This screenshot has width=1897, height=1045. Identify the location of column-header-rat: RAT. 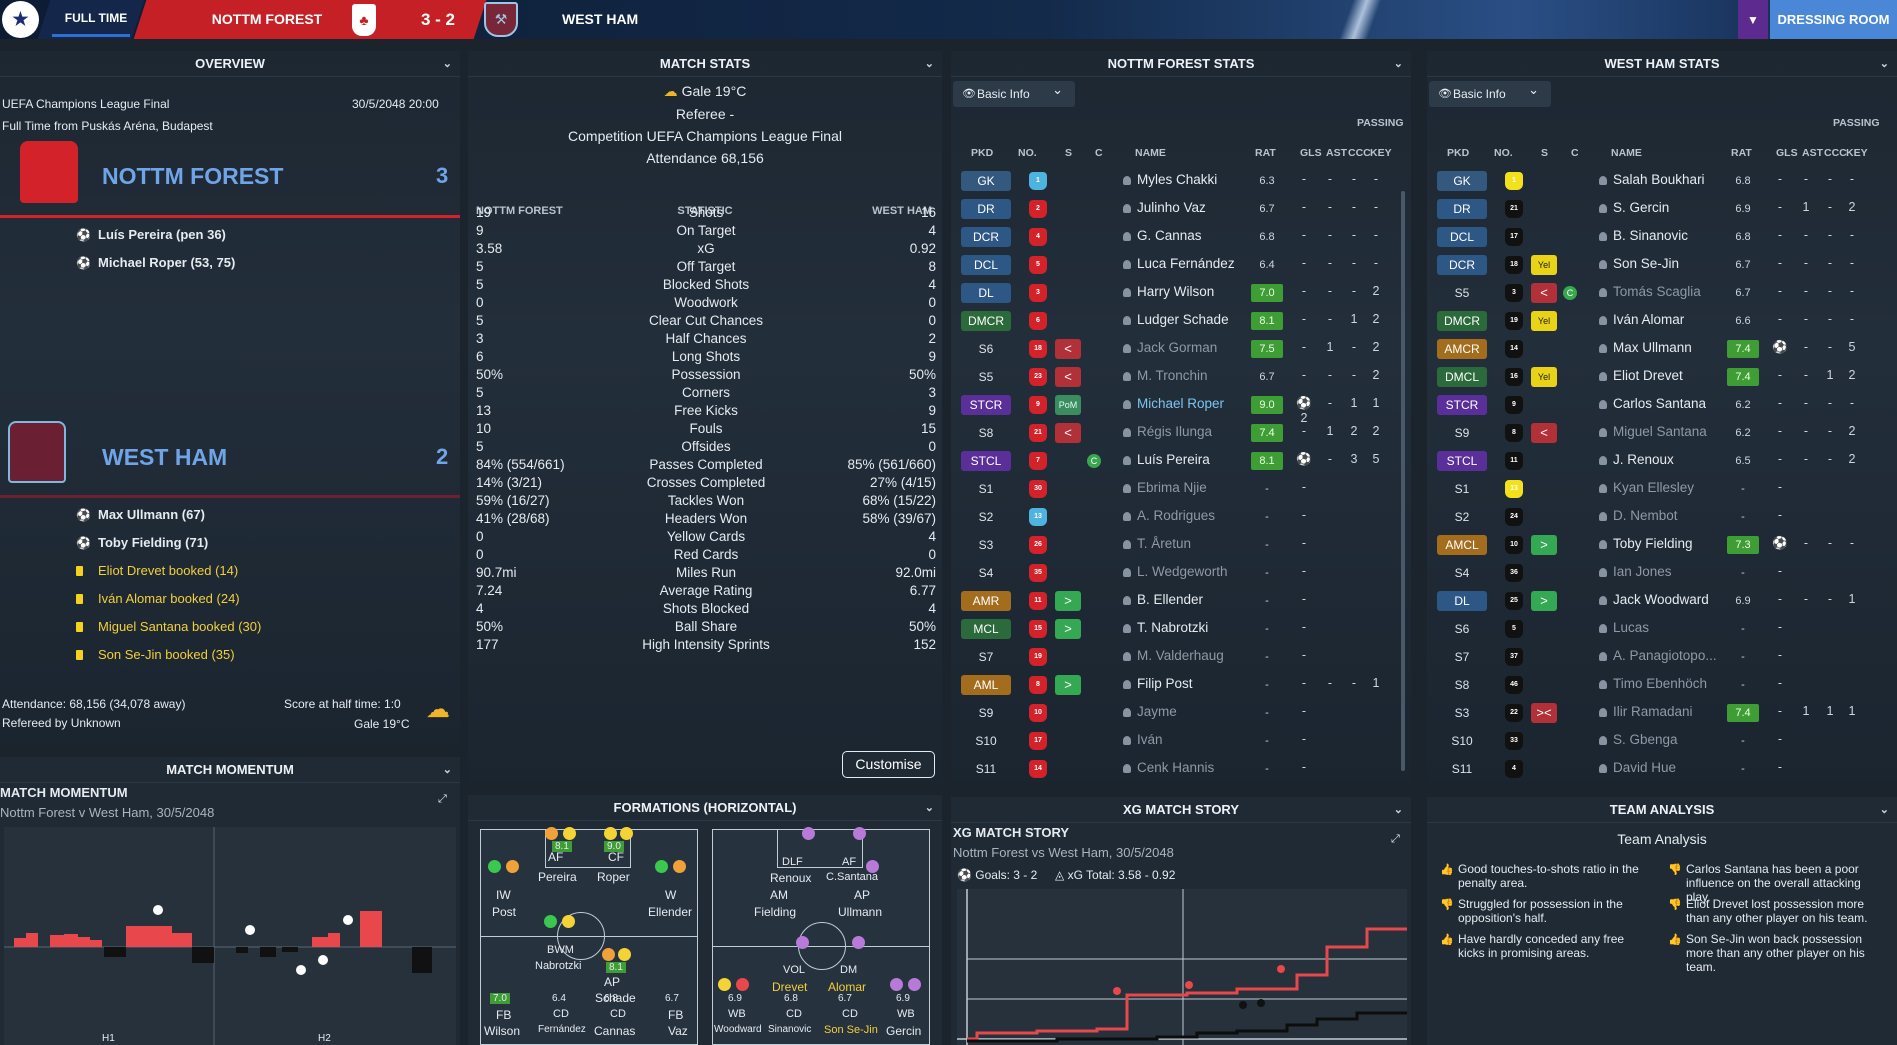
(1741, 153).